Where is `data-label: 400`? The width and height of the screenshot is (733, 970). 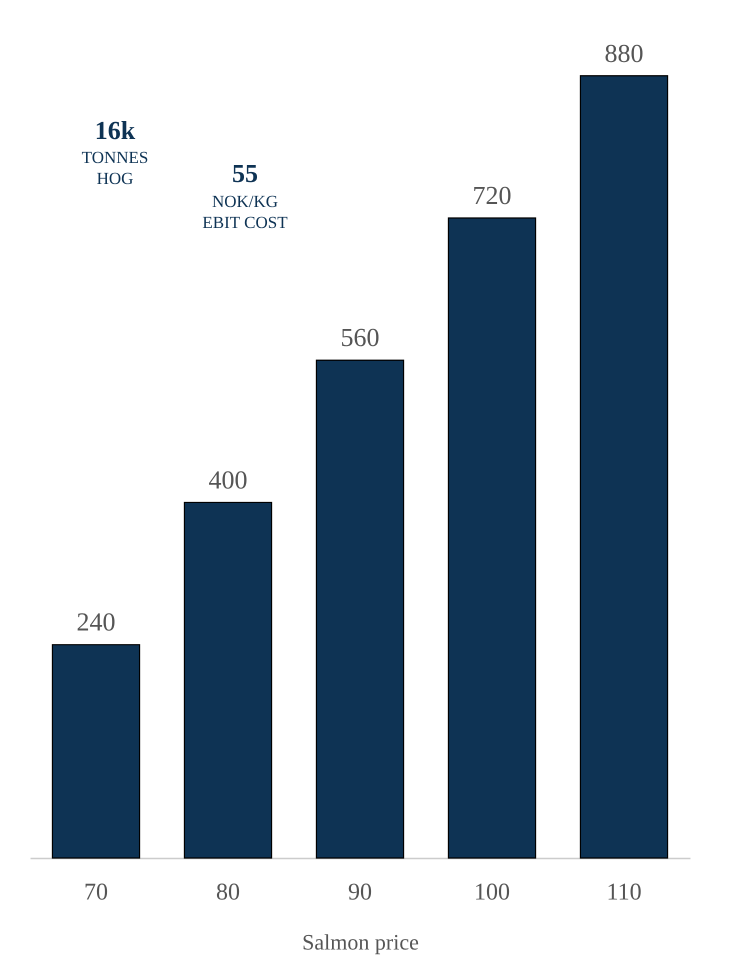
data-label: 400 is located at coordinates (228, 479).